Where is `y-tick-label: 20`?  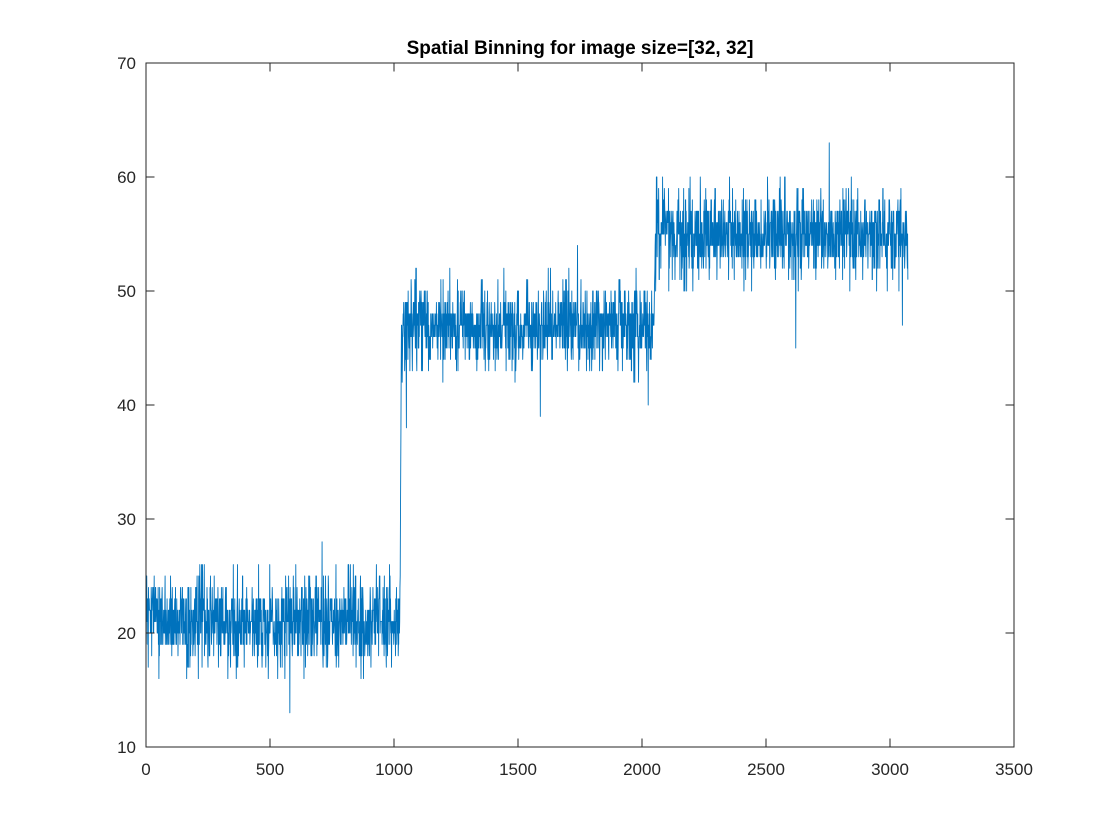
y-tick-label: 20 is located at coordinates (126, 633).